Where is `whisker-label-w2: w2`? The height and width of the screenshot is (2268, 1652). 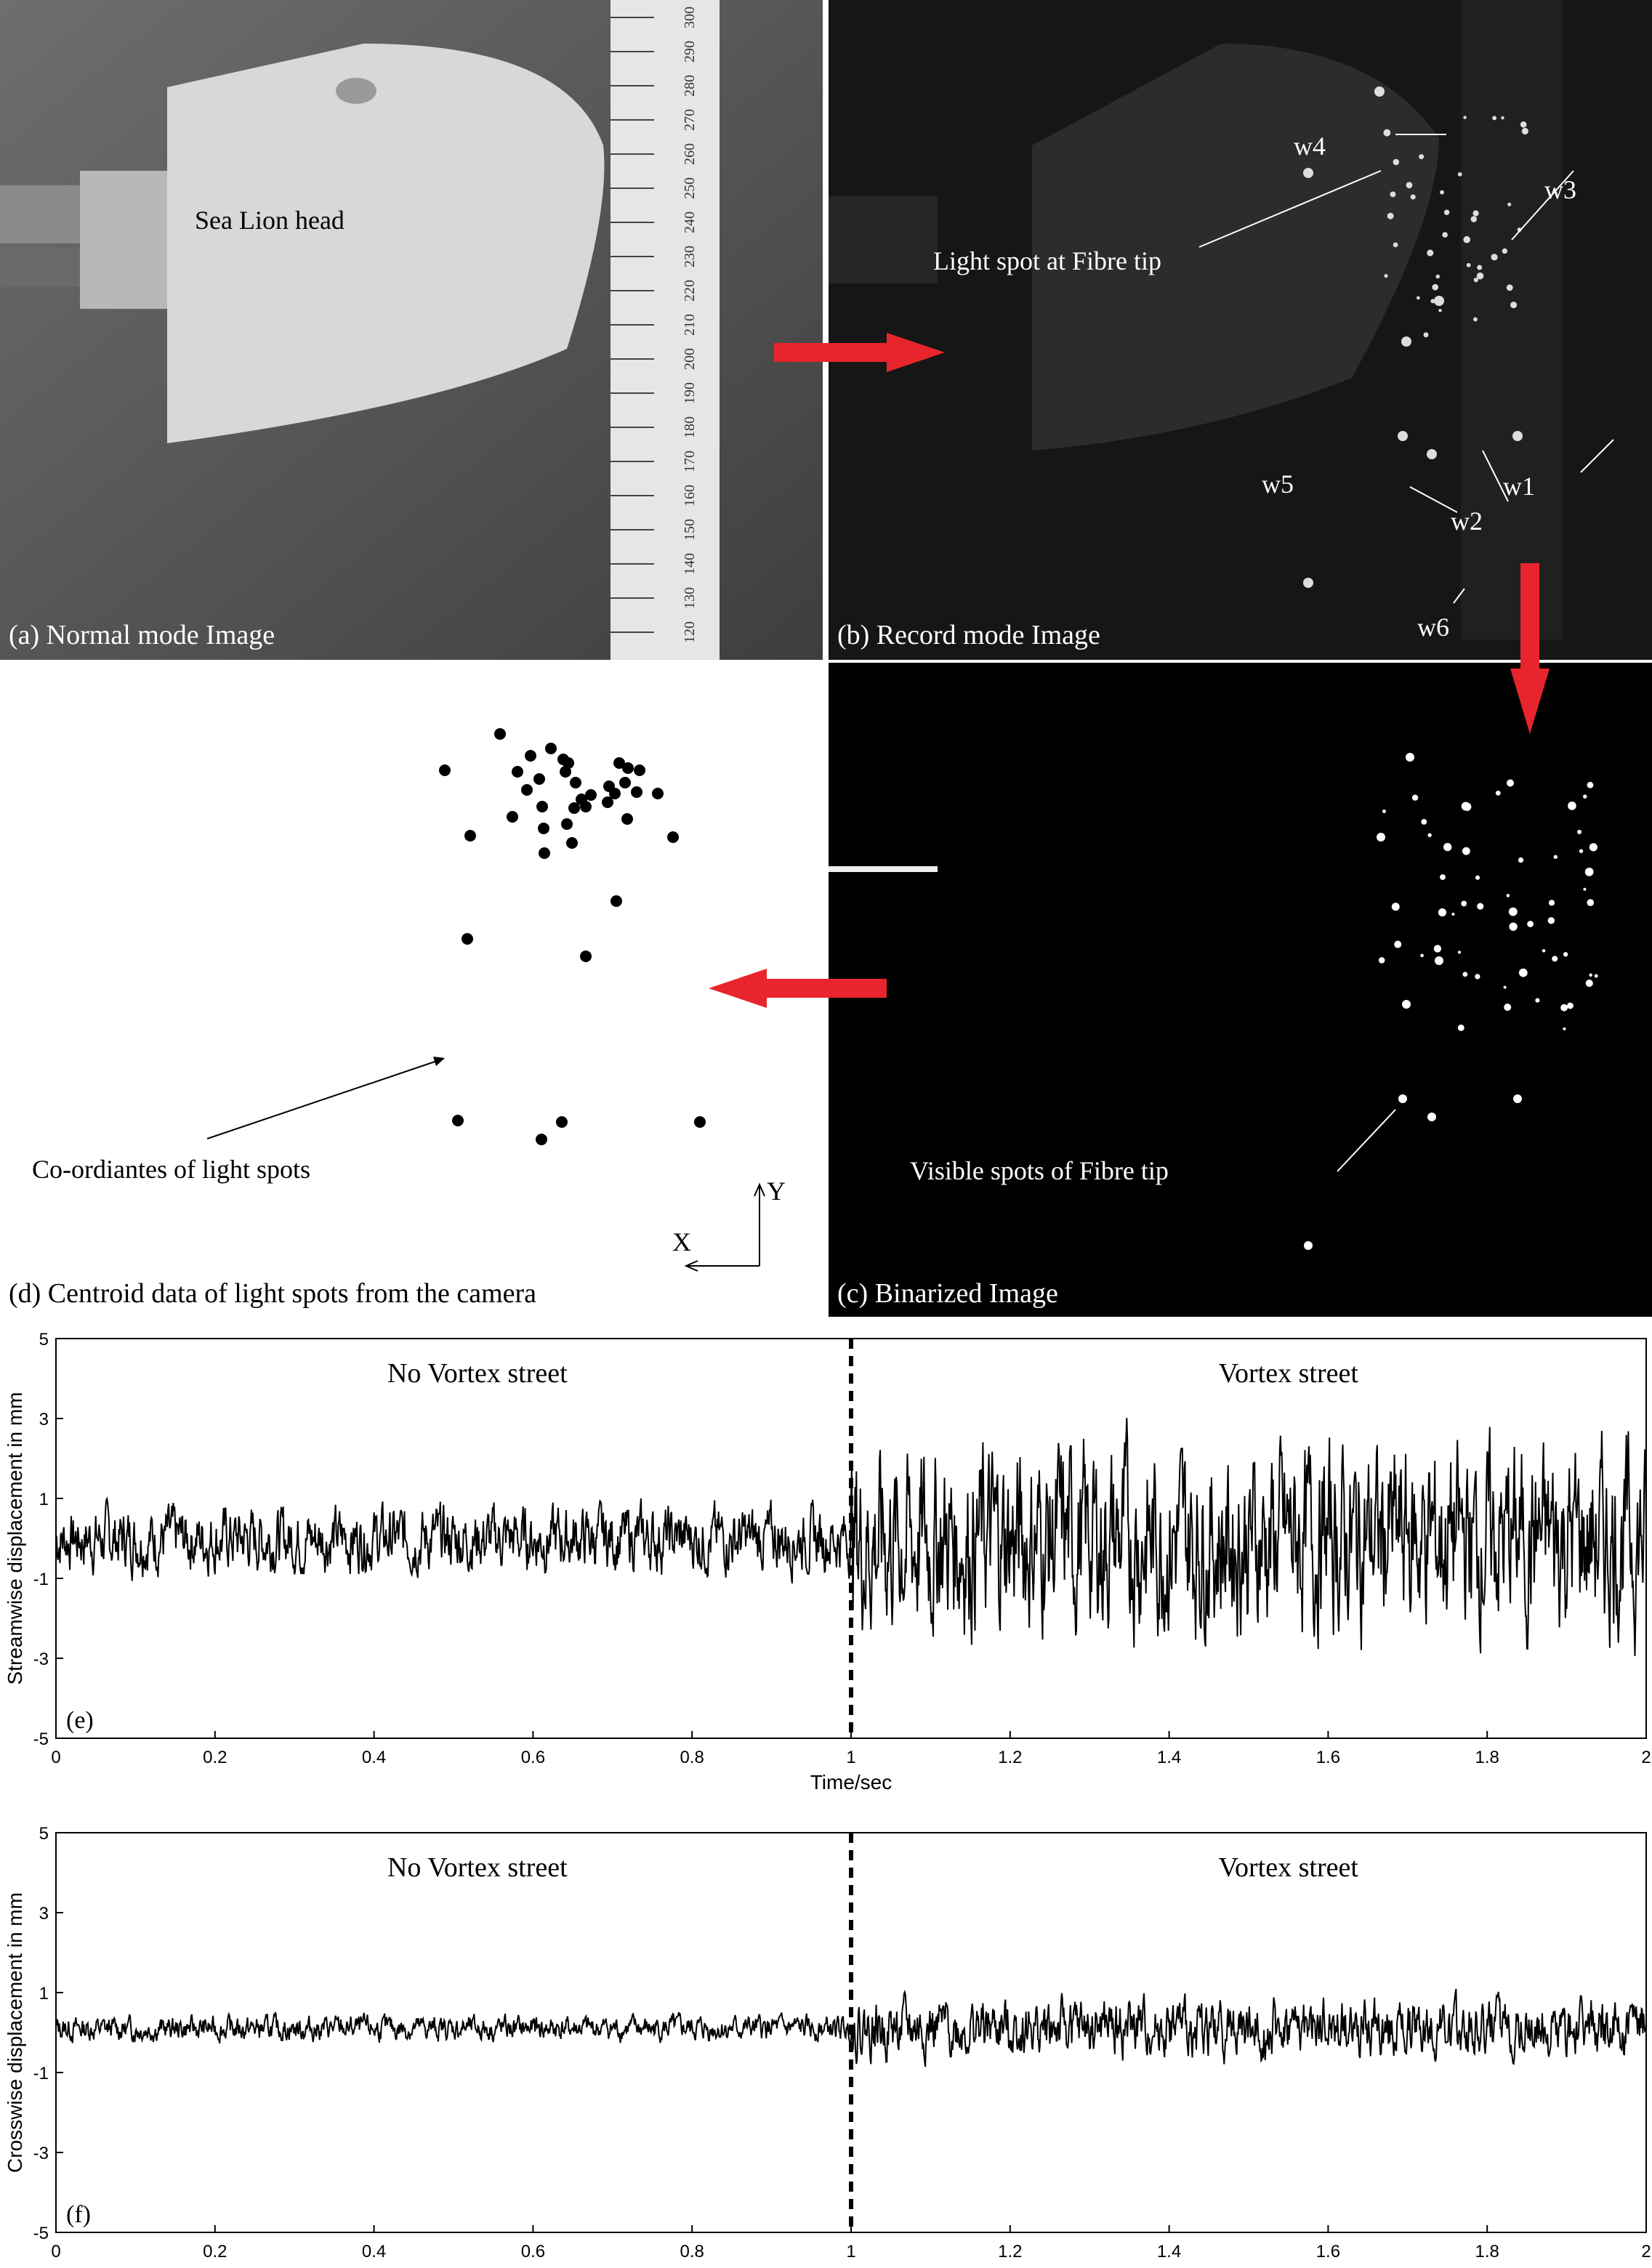
whisker-label-w2: w2 is located at coordinates (1467, 521).